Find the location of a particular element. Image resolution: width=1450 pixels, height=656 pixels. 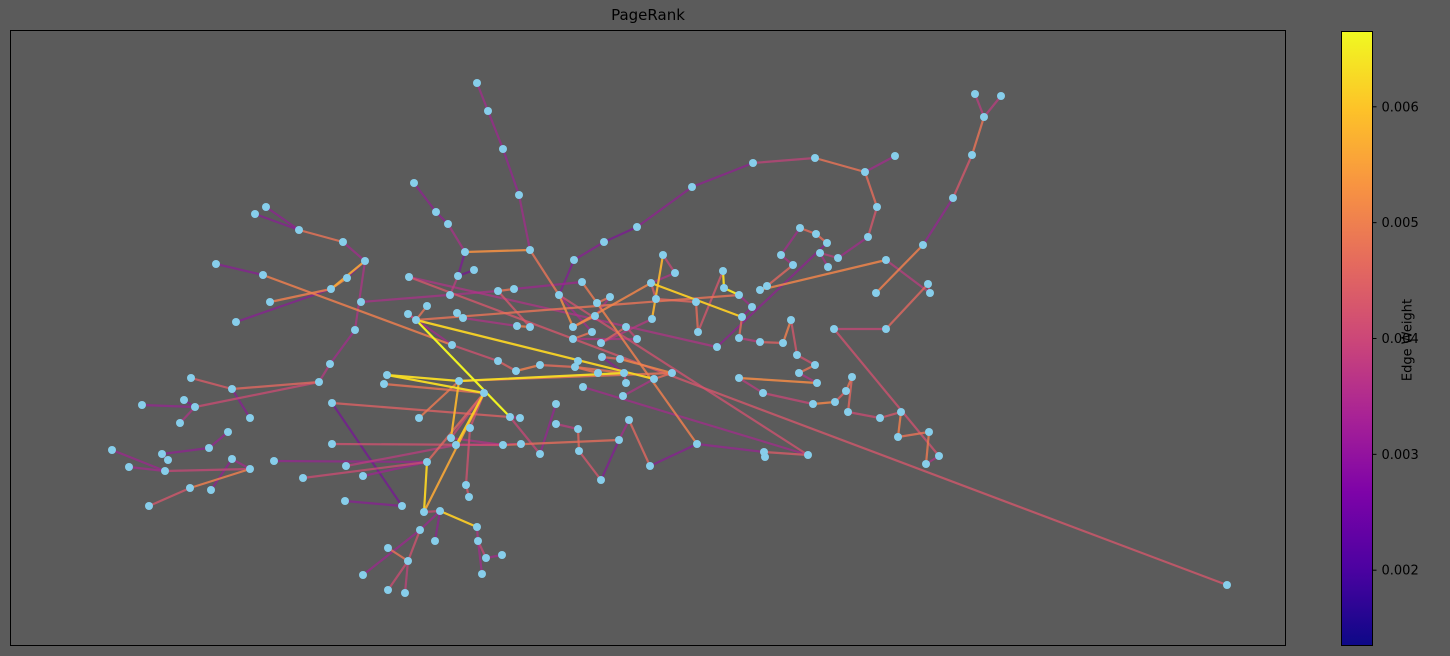

colorbar-tick-label: 0.002 is located at coordinates (1400, 571).